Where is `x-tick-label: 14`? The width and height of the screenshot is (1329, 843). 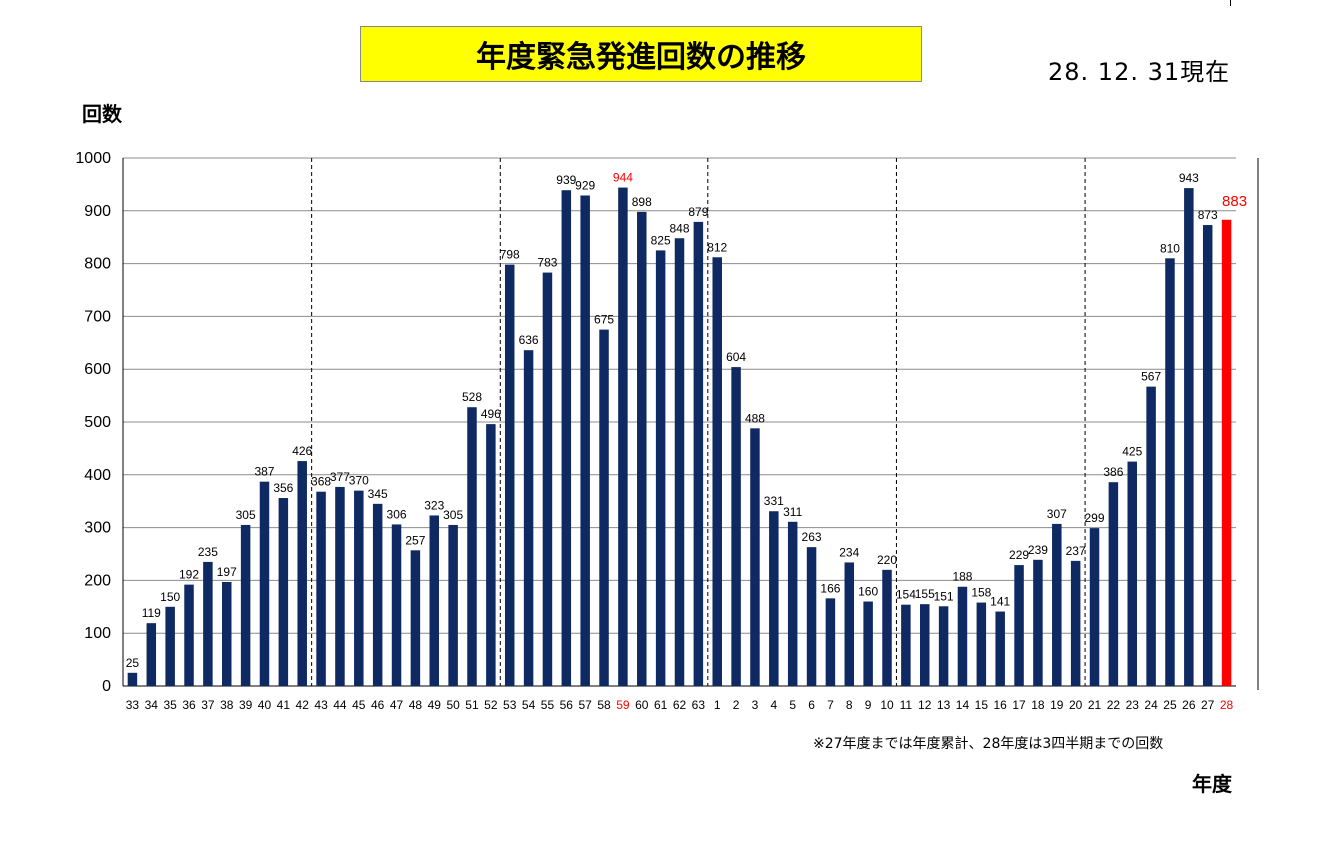
x-tick-label: 14 is located at coordinates (963, 705).